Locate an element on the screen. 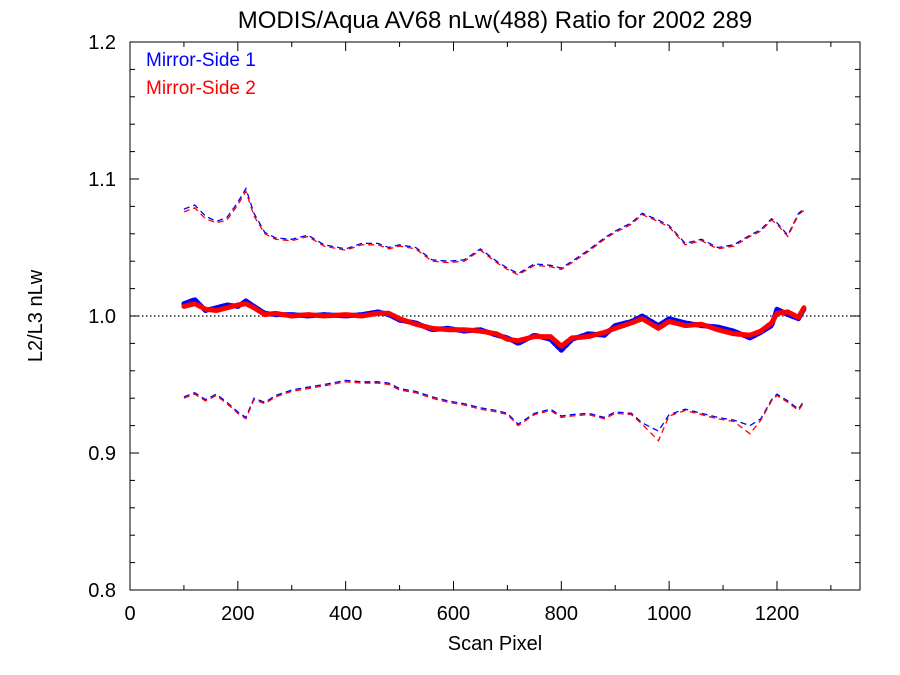  y-tick-label: 1.0 is located at coordinates (102, 317).